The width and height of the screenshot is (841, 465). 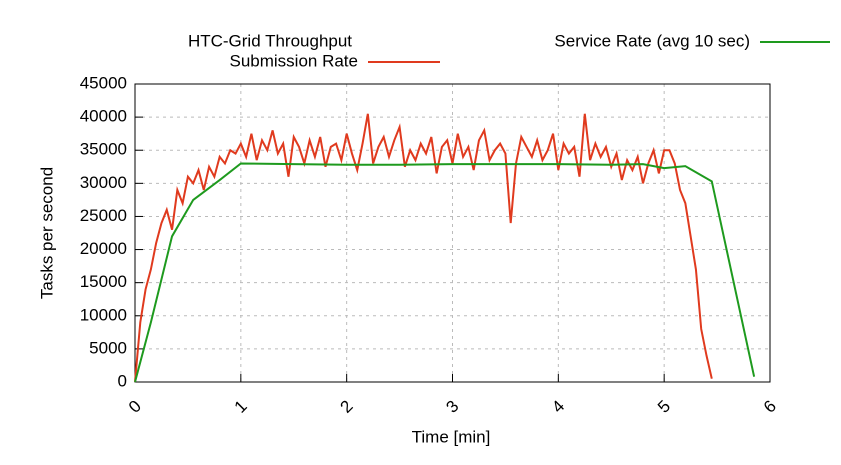 What do you see at coordinates (103, 182) in the screenshot?
I see `y-tick-label: 30000` at bounding box center [103, 182].